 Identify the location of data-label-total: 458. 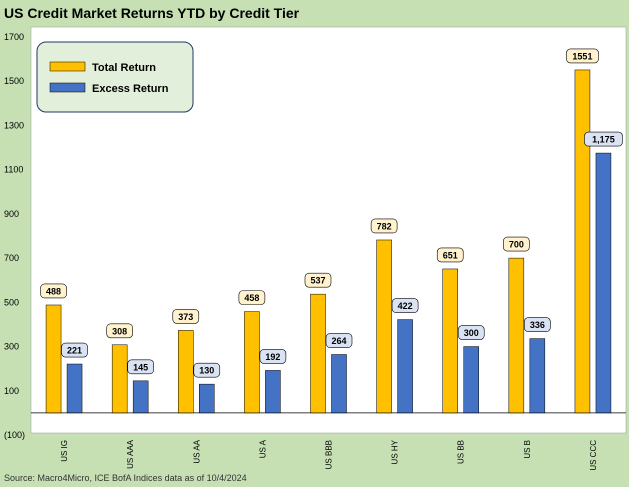
(251, 298).